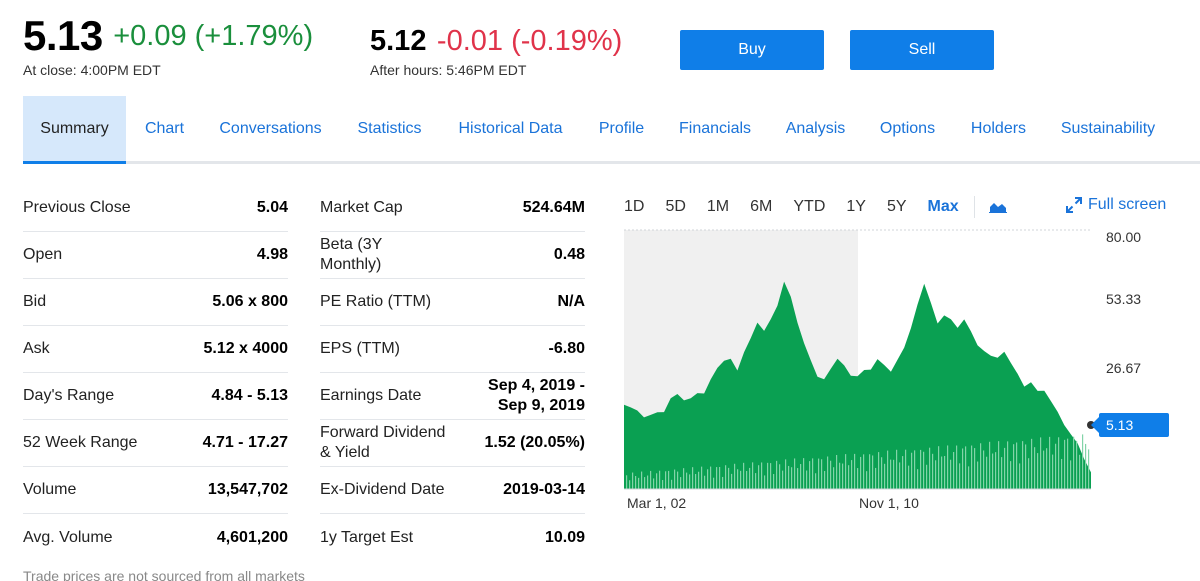 The width and height of the screenshot is (1200, 581). Describe the element at coordinates (761, 206) in the screenshot. I see `range-6m: 6M` at that location.